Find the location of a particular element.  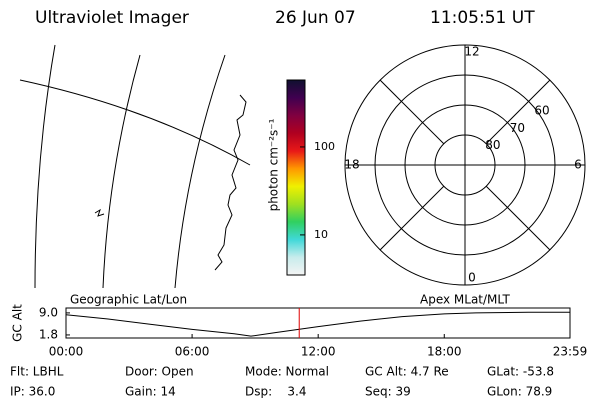

mlt-label: 18 is located at coordinates (351, 165).